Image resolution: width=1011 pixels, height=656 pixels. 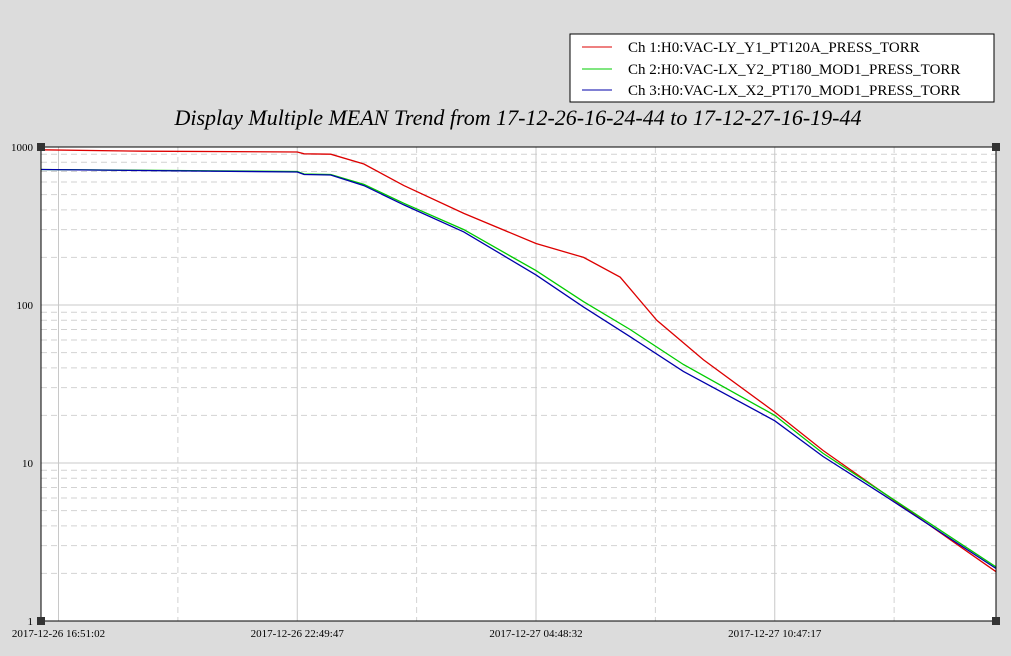 I want to click on y-tick-label: 1, so click(x=31, y=622).